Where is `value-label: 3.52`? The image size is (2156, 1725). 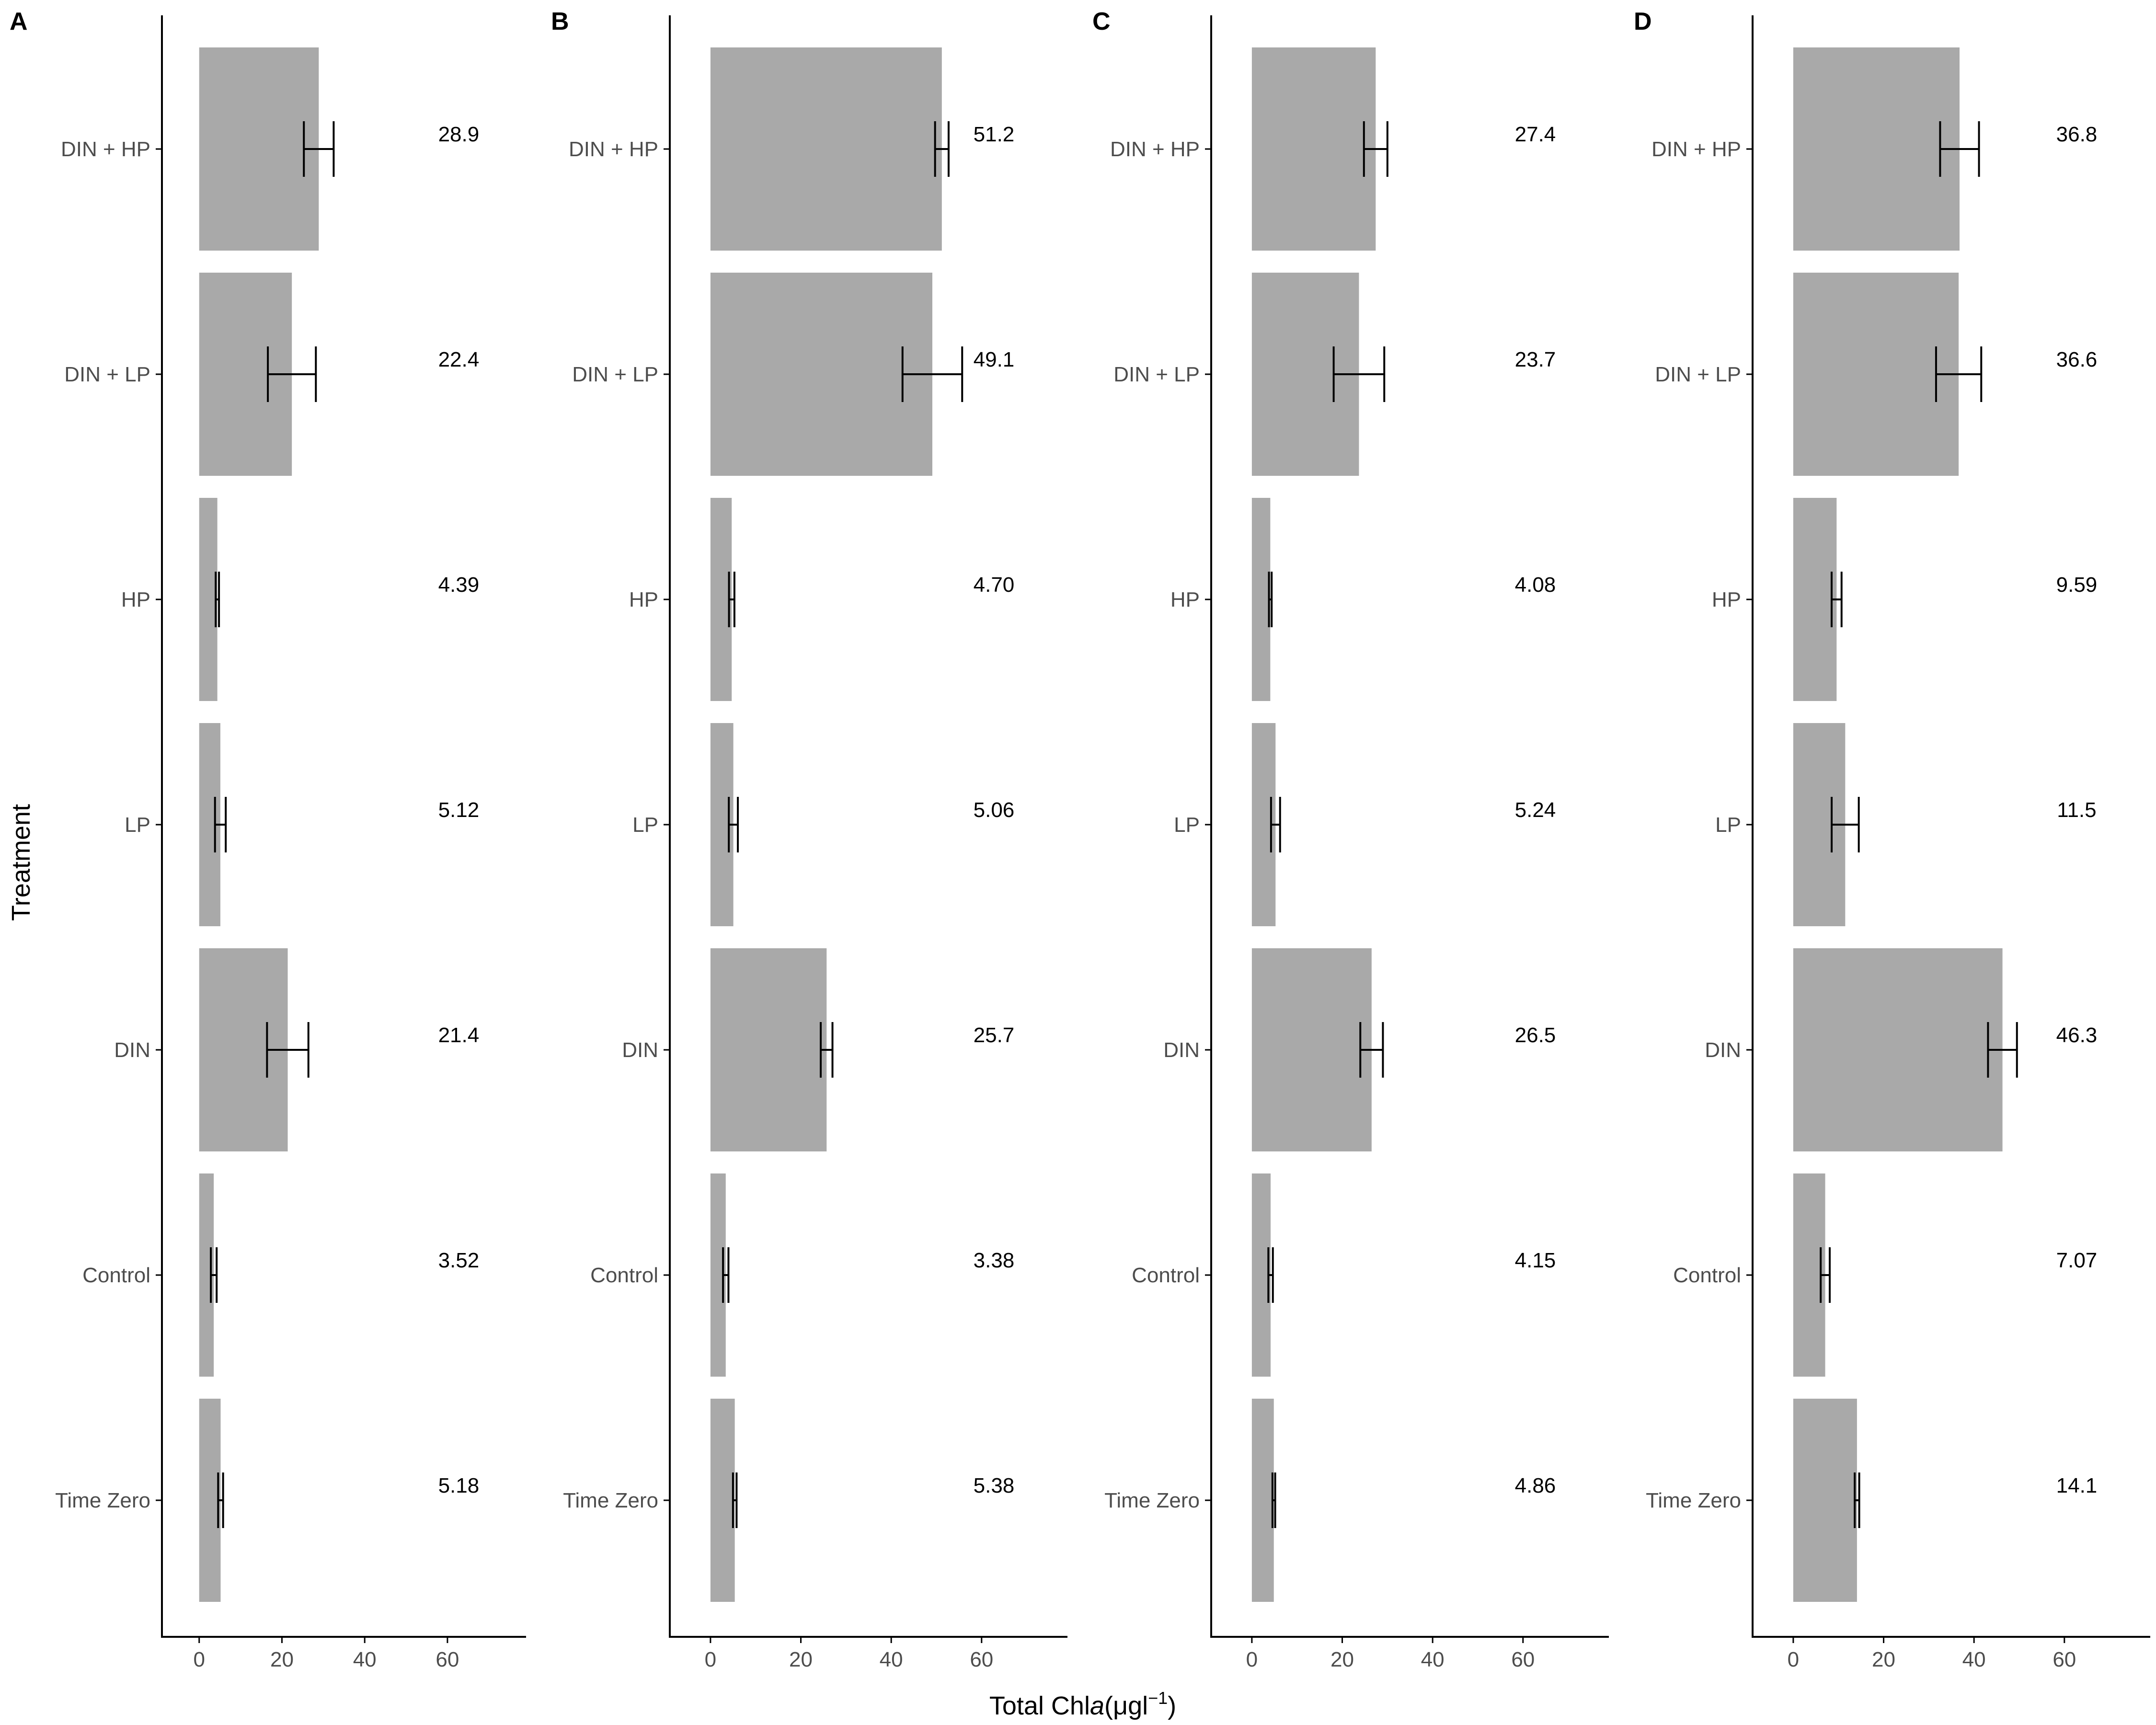
value-label: 3.52 is located at coordinates (459, 1260).